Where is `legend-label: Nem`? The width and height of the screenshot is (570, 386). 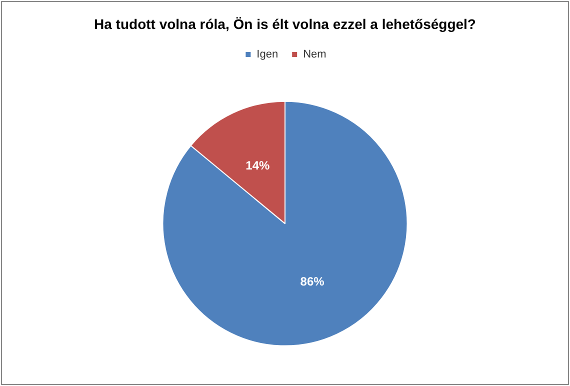 legend-label: Nem is located at coordinates (314, 54).